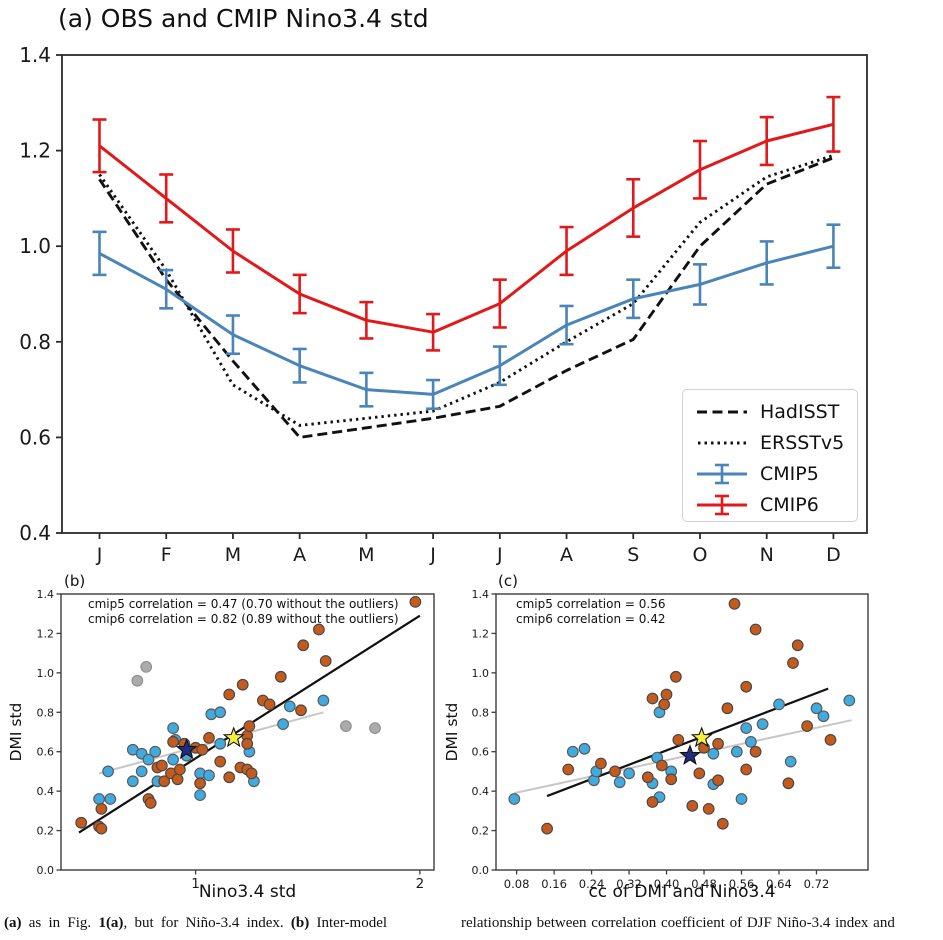 This screenshot has height=940, width=943. Describe the element at coordinates (207, 923) in the screenshot. I see `caption-segment: , but for Niño-3.4 index.` at that location.